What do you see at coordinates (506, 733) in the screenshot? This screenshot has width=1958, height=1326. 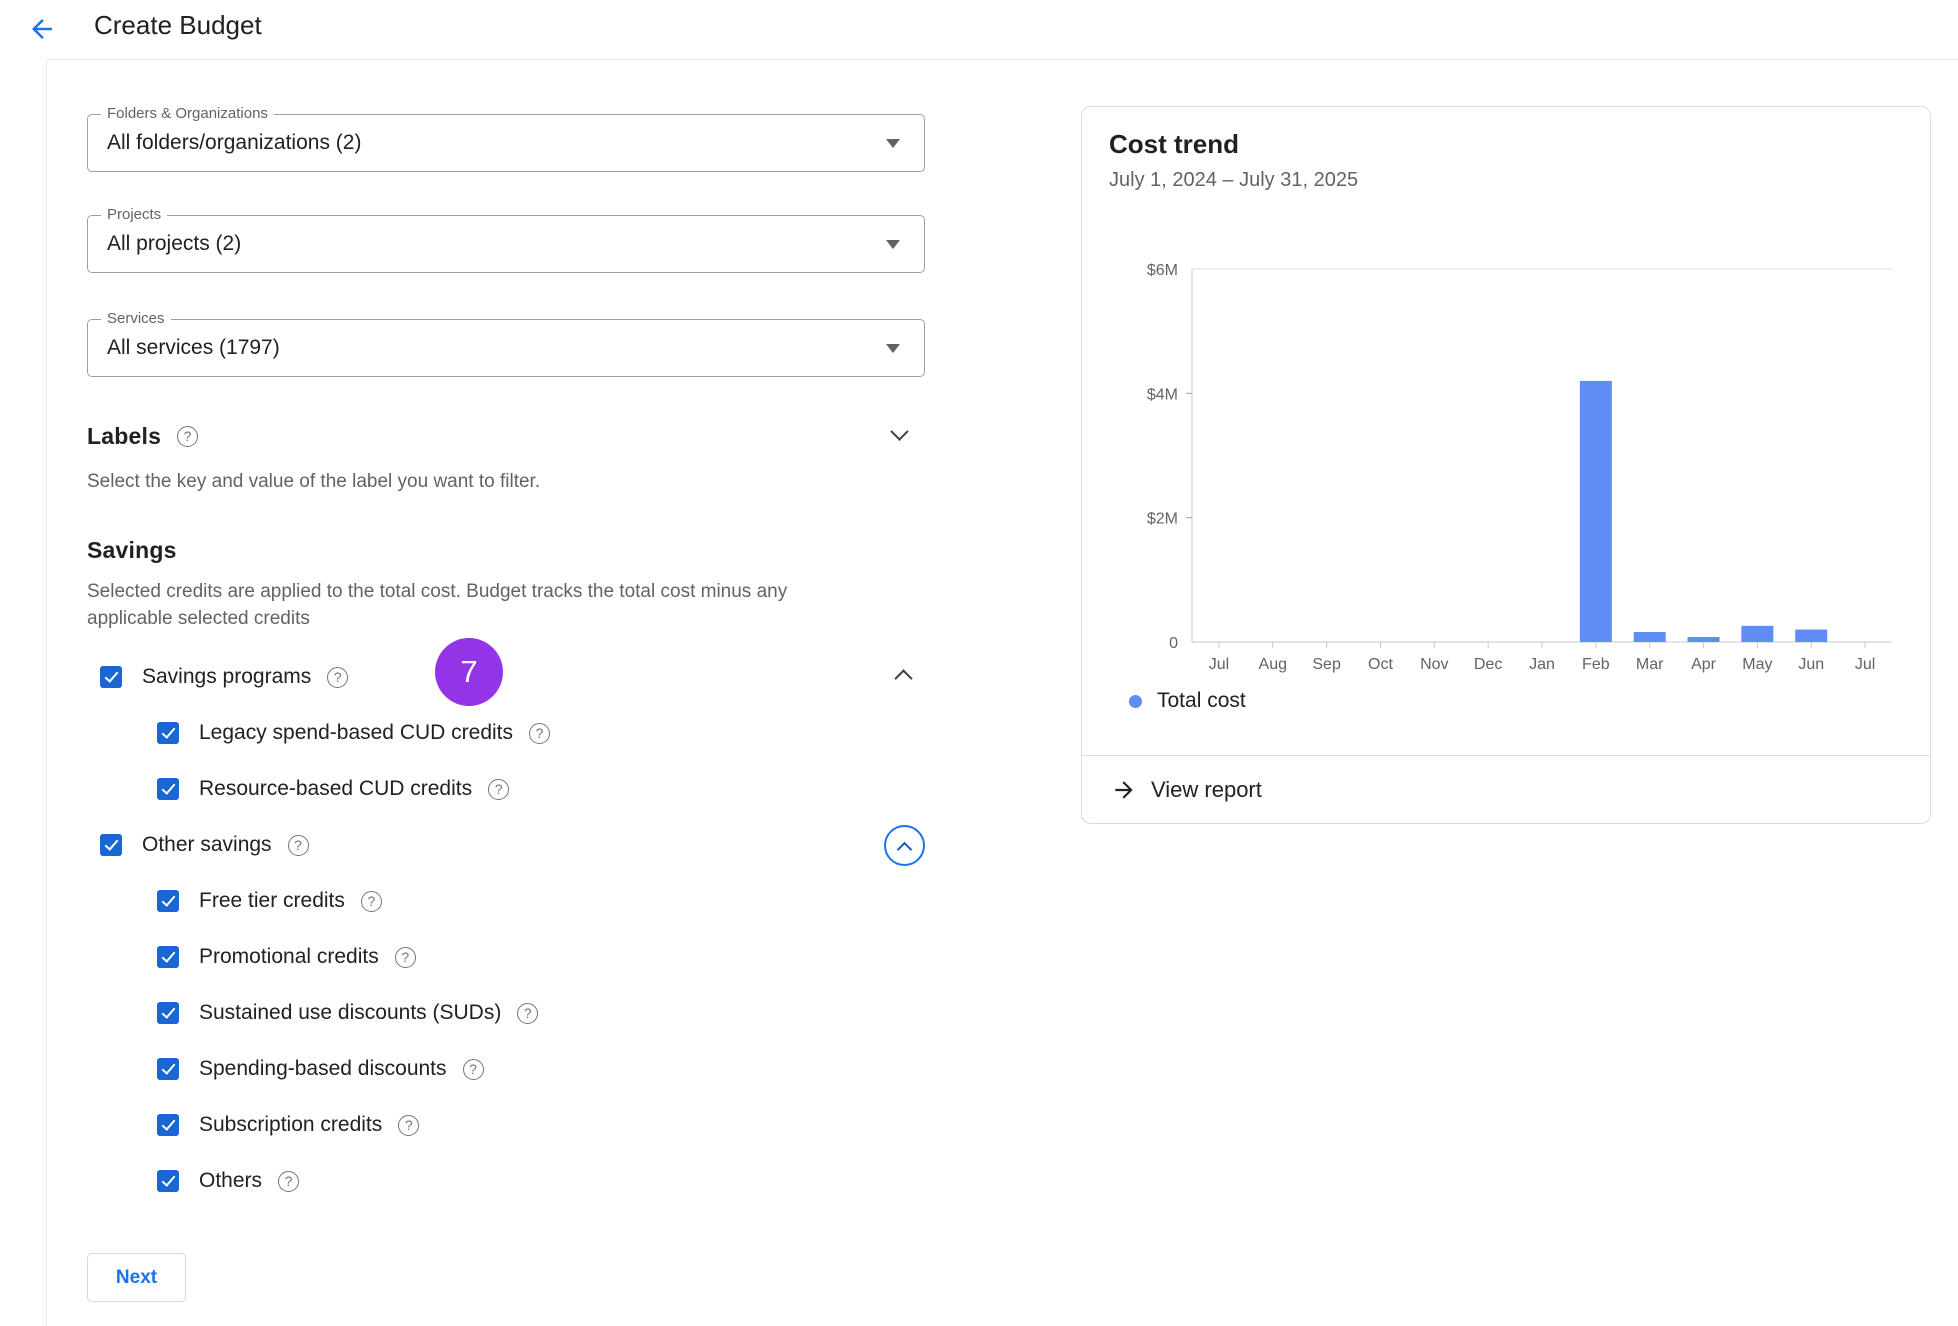 I see `savings-option-row: Legacy spend-based CUD credits` at bounding box center [506, 733].